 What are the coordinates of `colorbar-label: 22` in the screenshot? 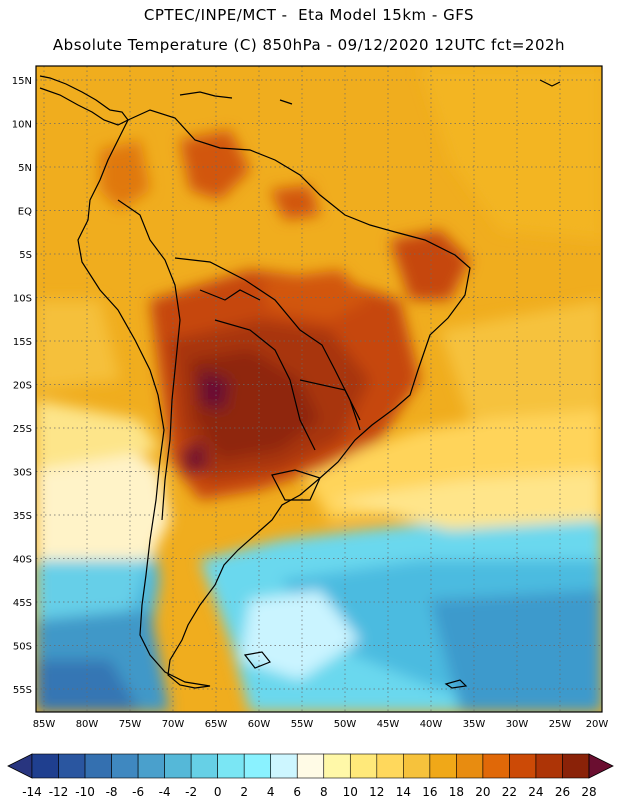 It's located at (509, 792).